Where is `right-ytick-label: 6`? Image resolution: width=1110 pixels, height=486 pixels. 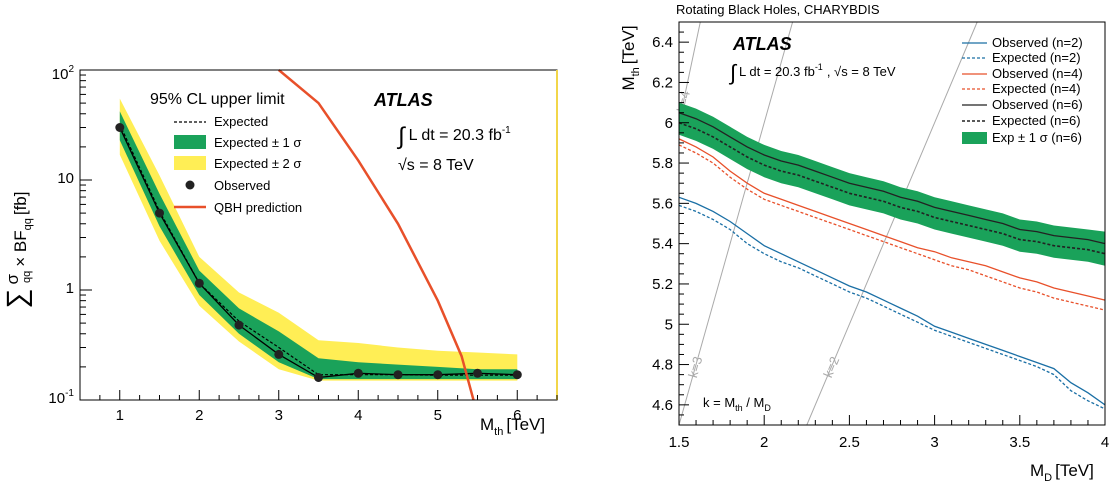 right-ytick-label: 6 is located at coordinates (669, 123).